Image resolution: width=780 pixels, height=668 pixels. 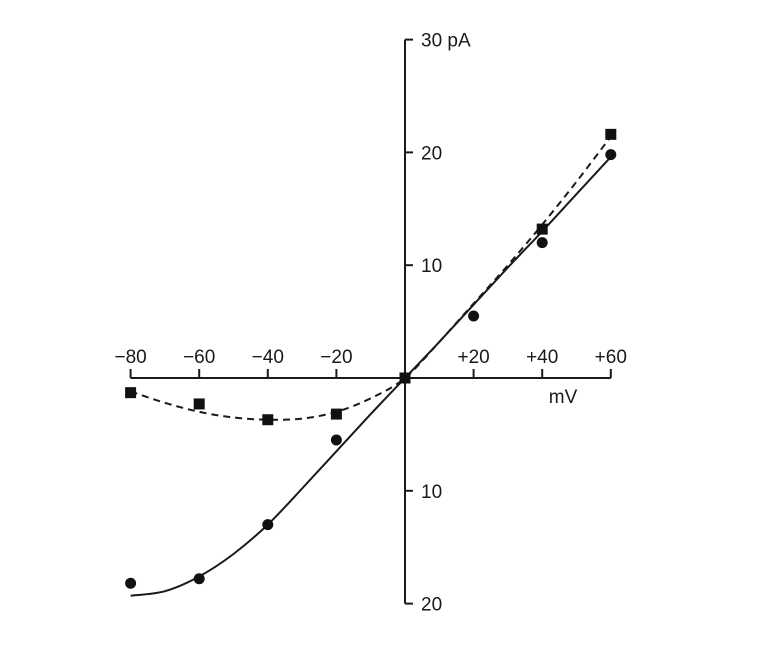 I want to click on x-unit-label: mV, so click(x=563, y=397).